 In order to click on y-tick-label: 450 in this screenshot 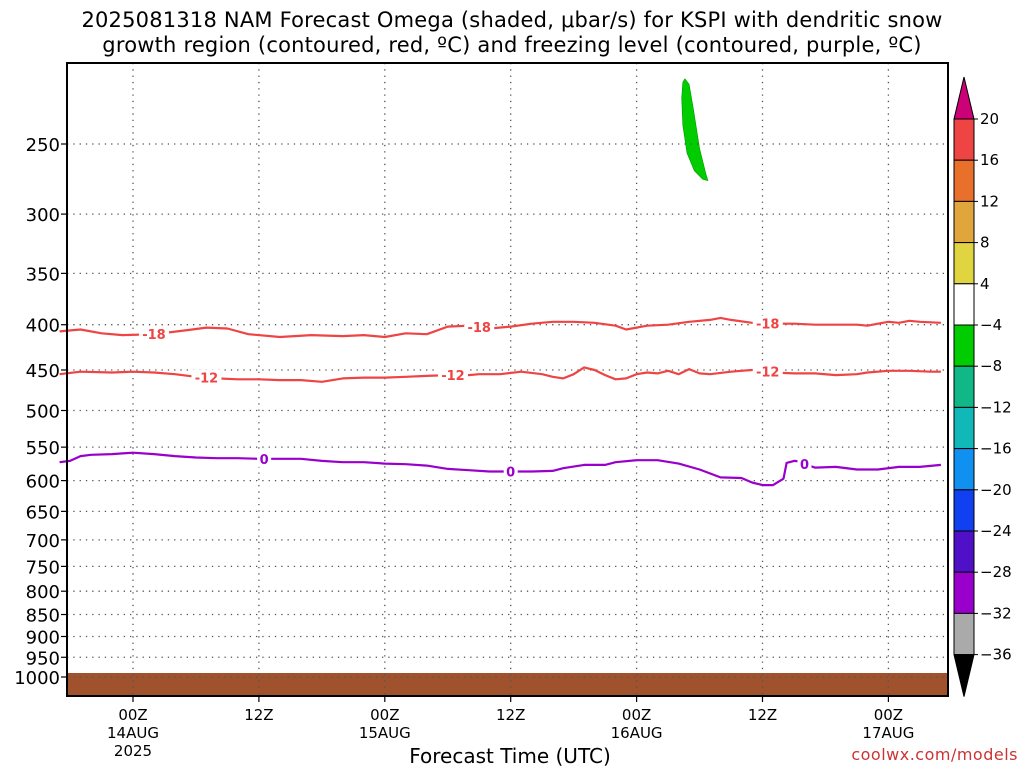, I will do `click(43, 371)`.